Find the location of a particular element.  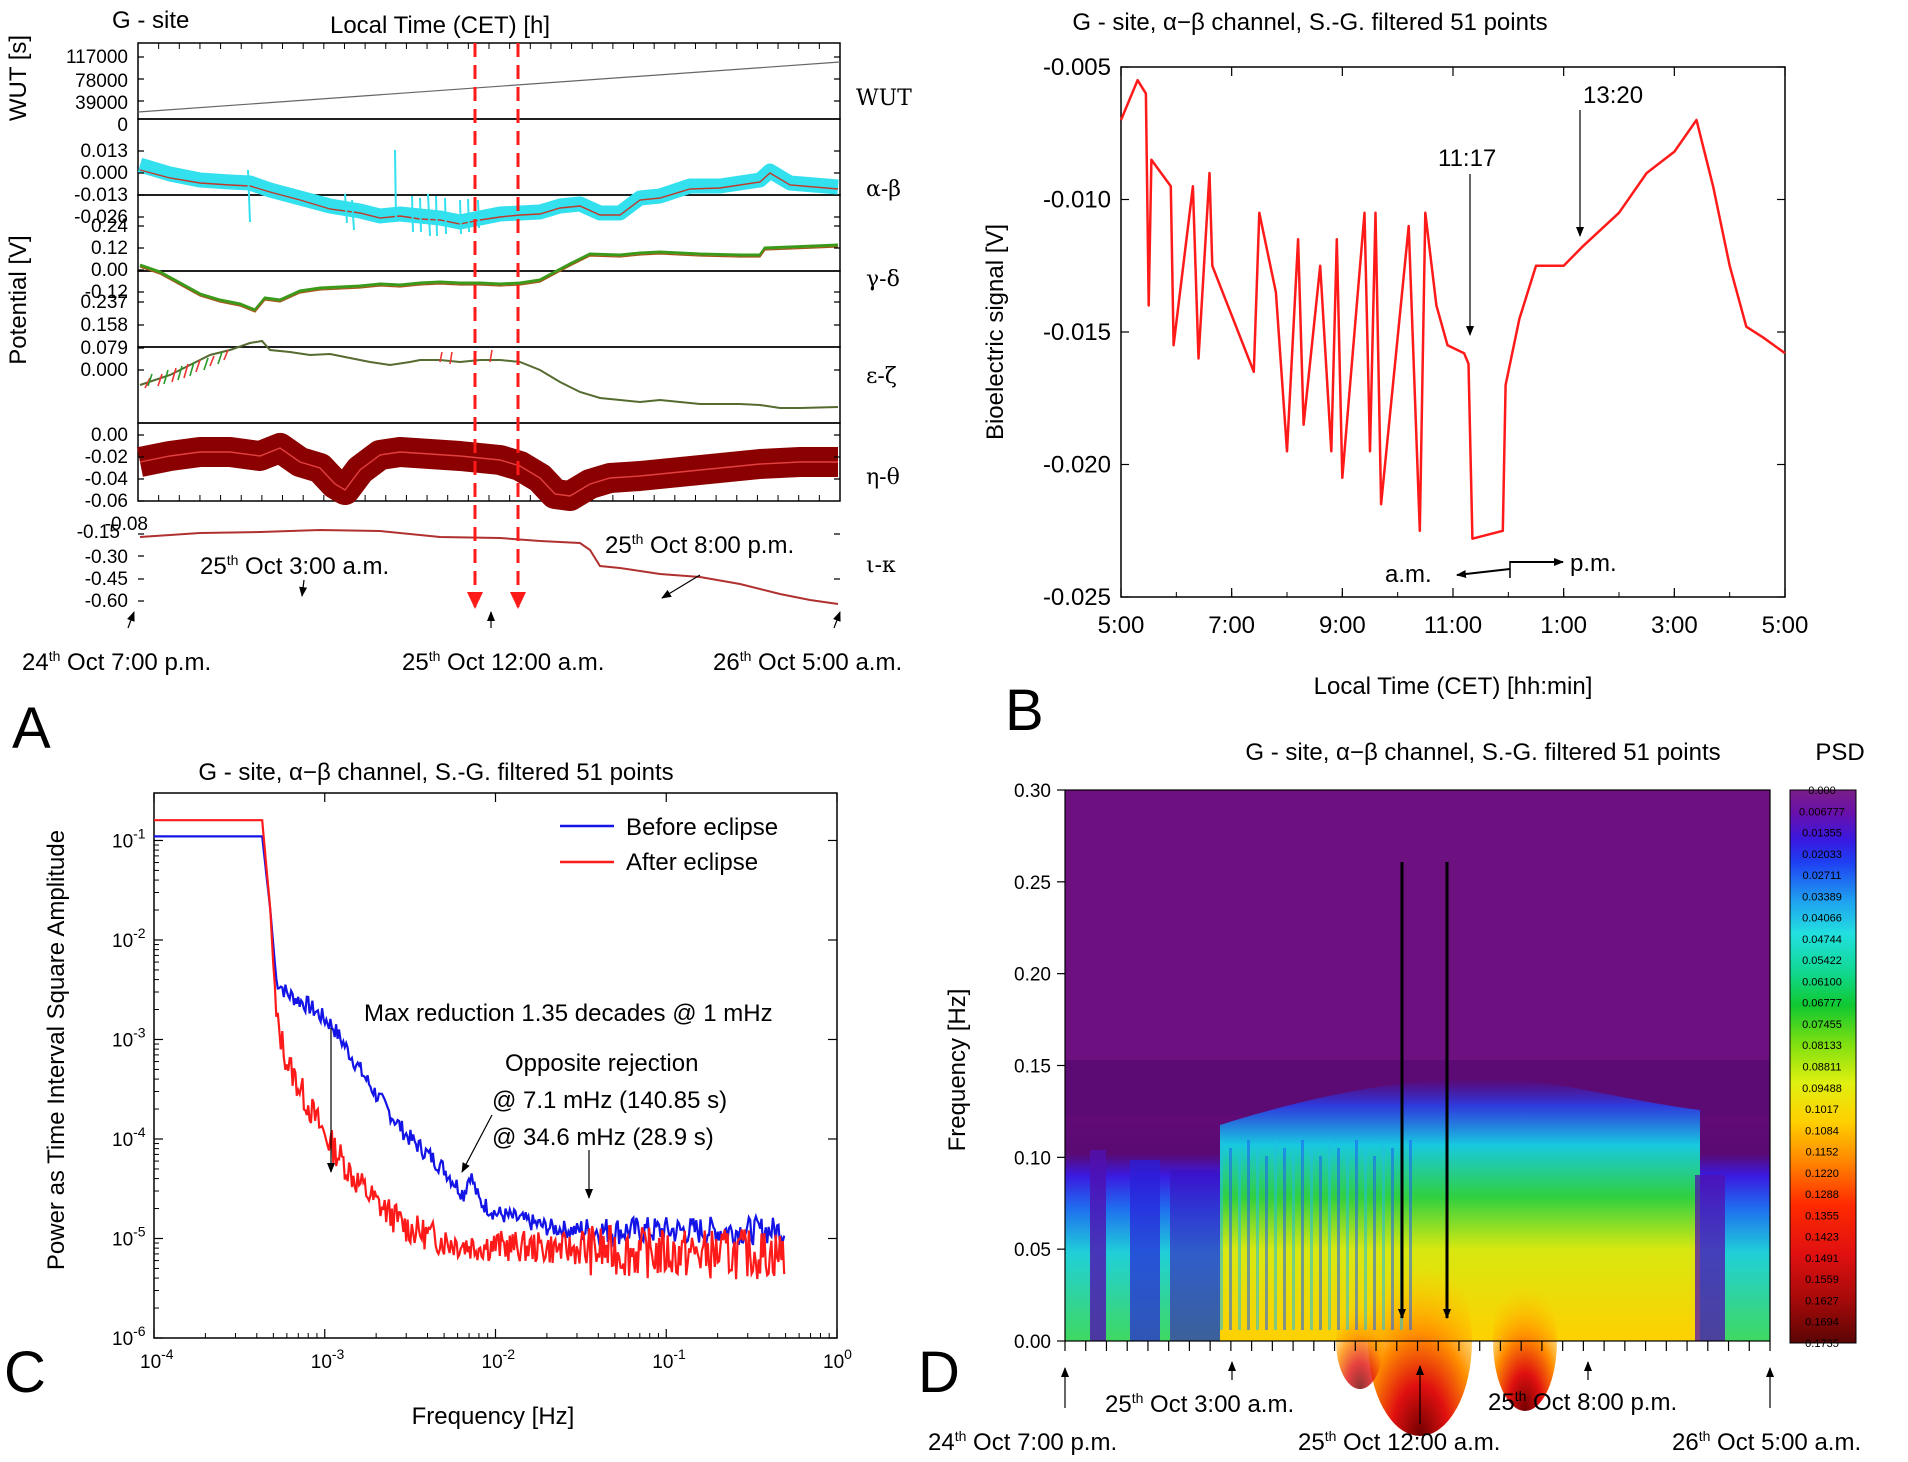

panel-b-x-ticks: 5:00 7:00 9:00 11:00 1:00 3:00 5:00 is located at coordinates (1453, 353).